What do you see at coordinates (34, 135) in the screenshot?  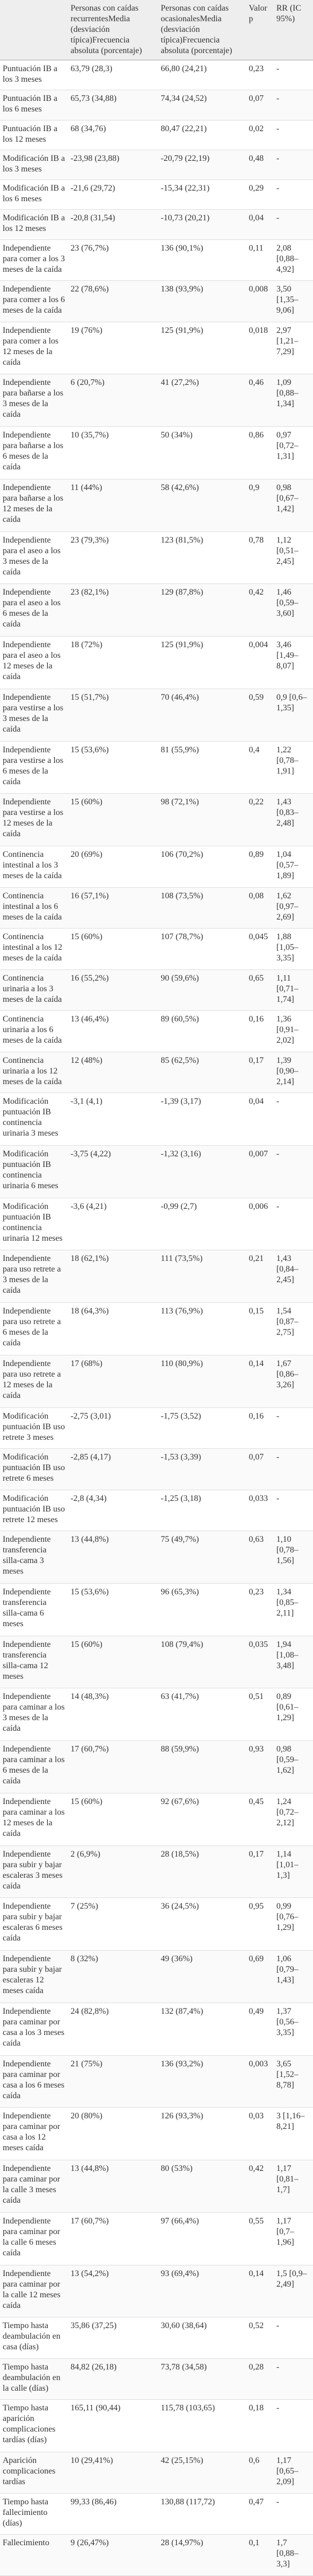 I see `row-label: Puntuación IB a los 12 meses` at bounding box center [34, 135].